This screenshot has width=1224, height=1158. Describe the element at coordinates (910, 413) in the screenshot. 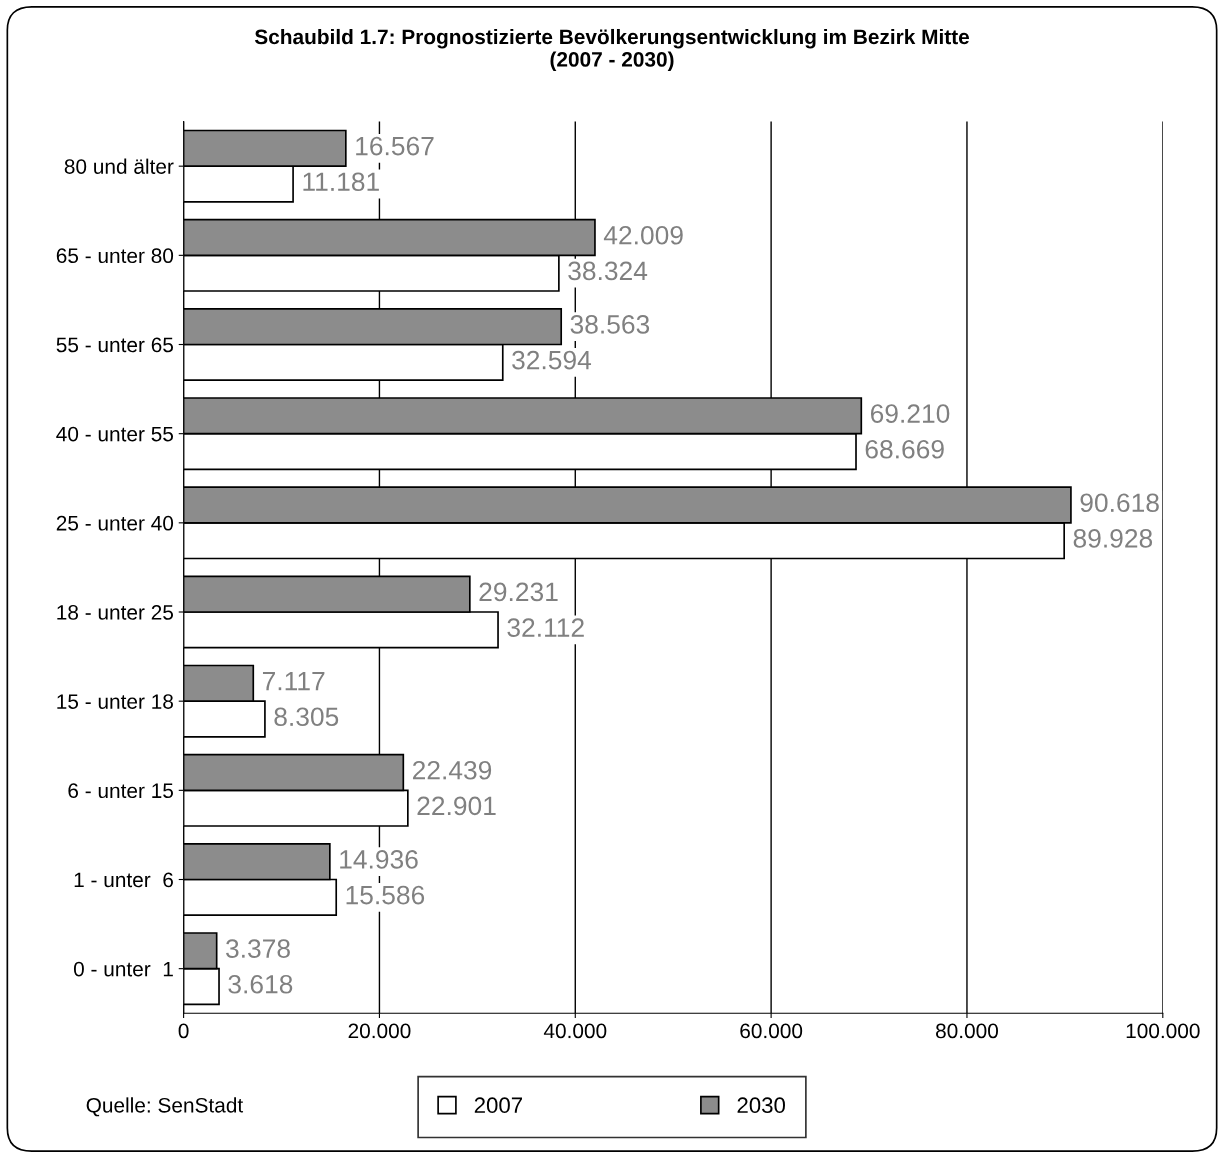

I see `data-label: 69.210` at that location.